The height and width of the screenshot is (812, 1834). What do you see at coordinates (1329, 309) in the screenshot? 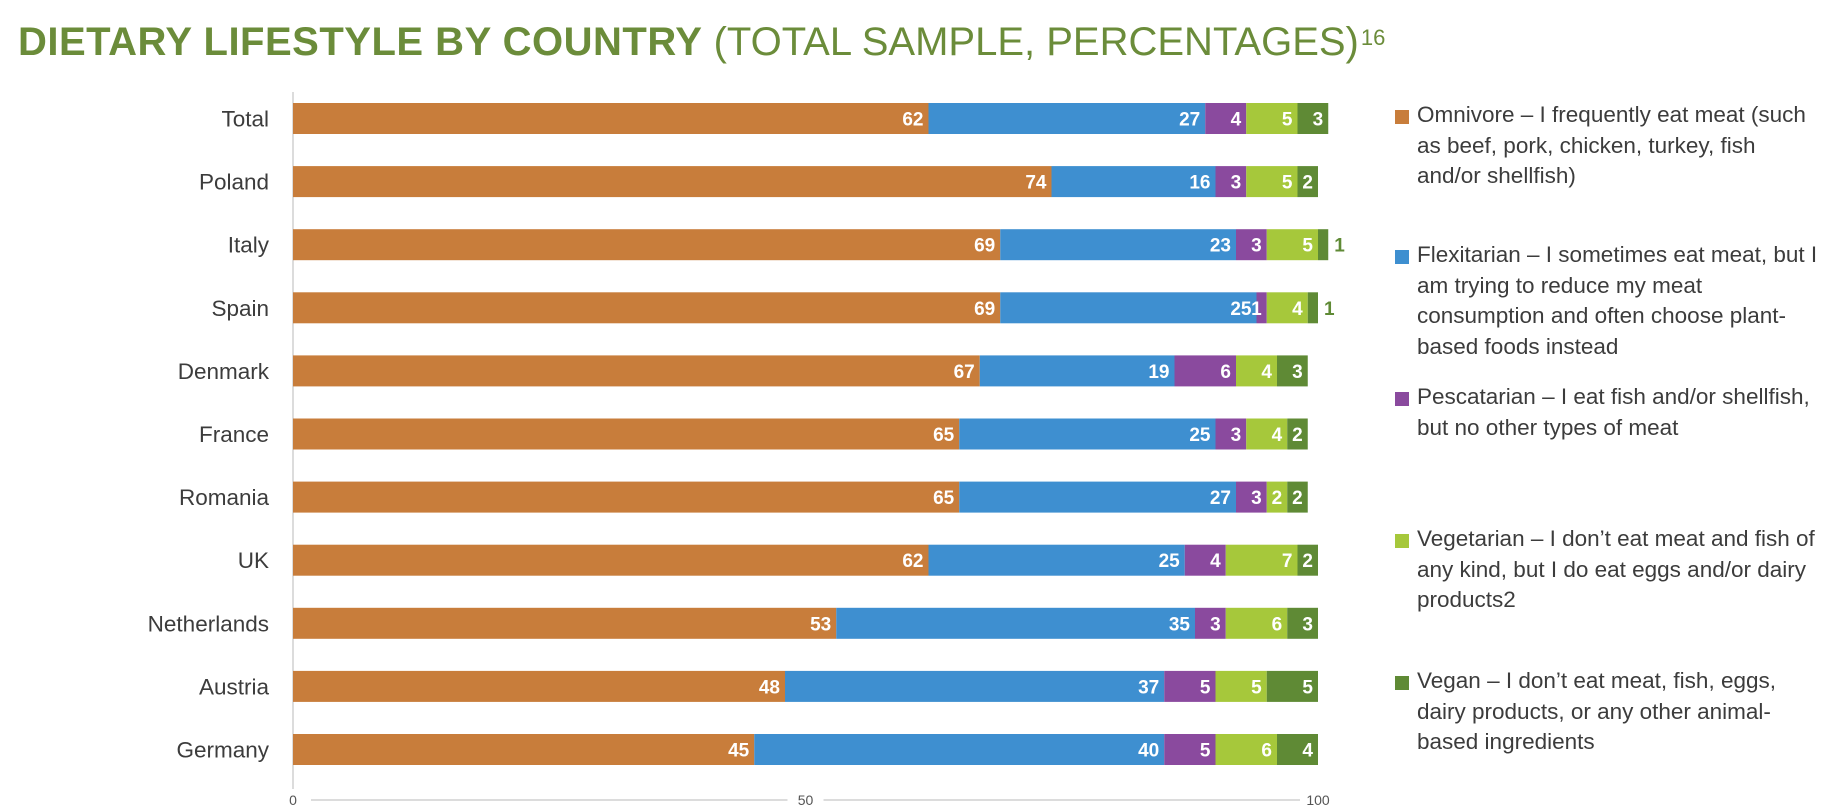
I see `data-label-vegan: 1` at bounding box center [1329, 309].